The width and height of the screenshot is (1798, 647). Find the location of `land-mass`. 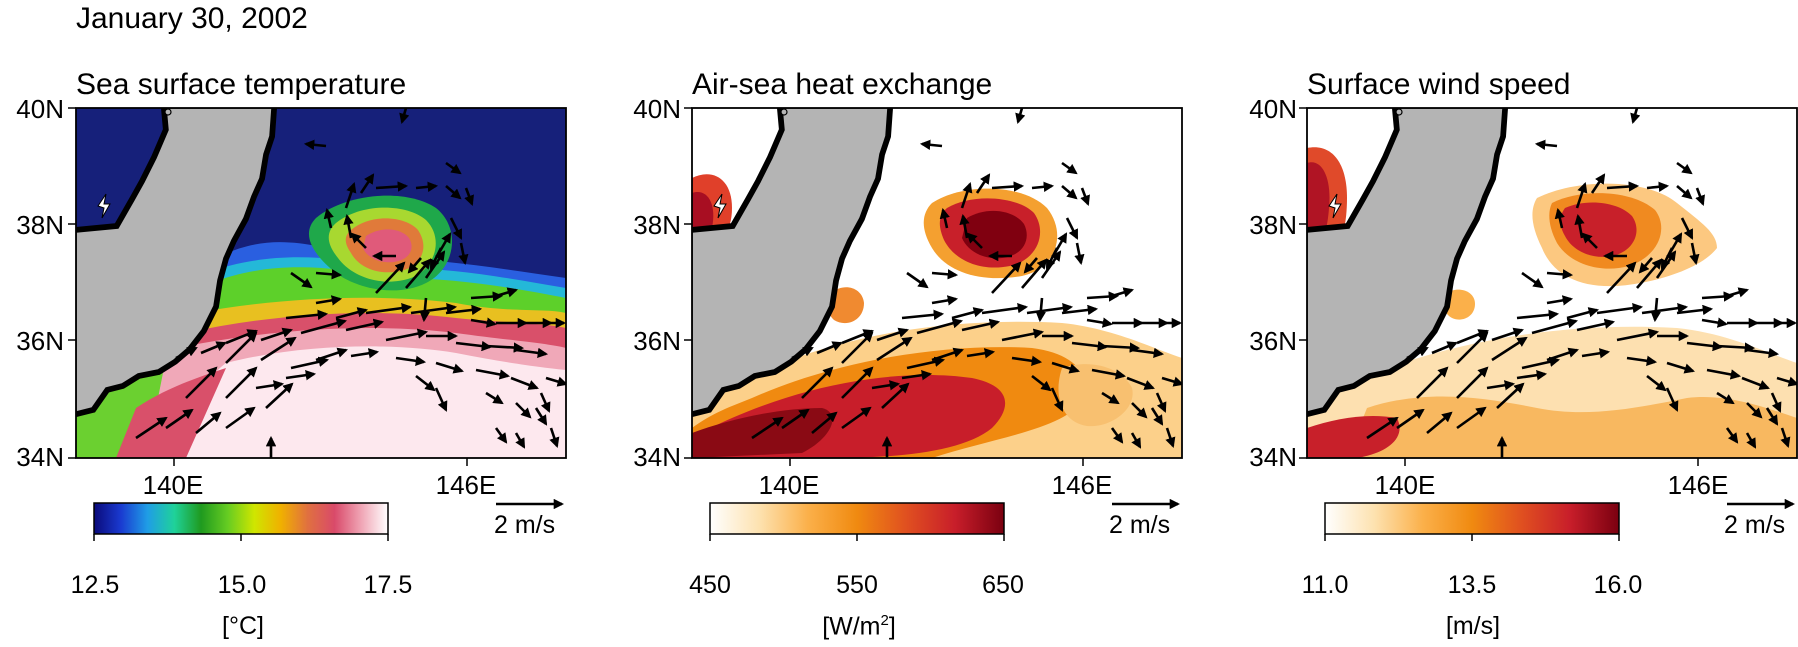

land-mass is located at coordinates (790, 260).